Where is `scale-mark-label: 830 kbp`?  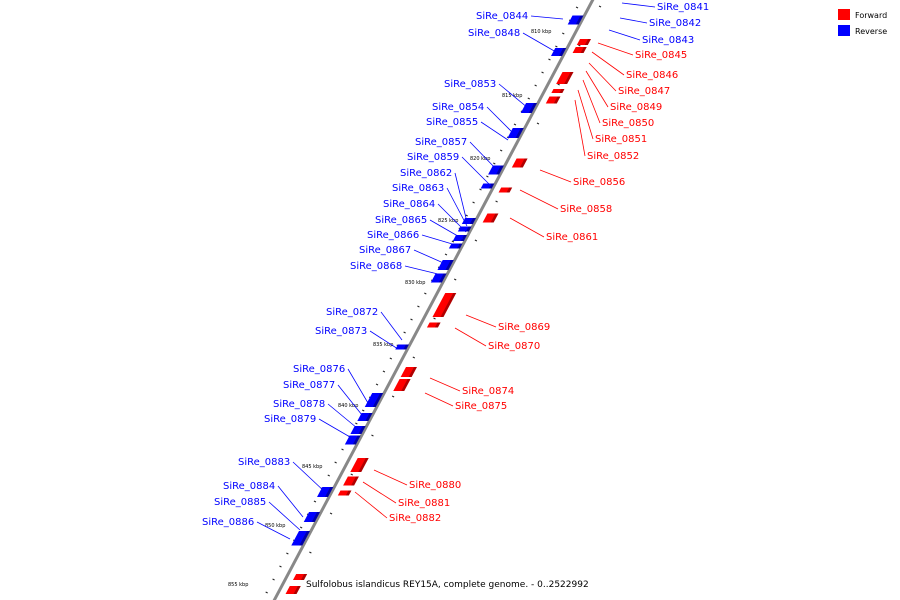
scale-mark-label: 830 kbp is located at coordinates (415, 283).